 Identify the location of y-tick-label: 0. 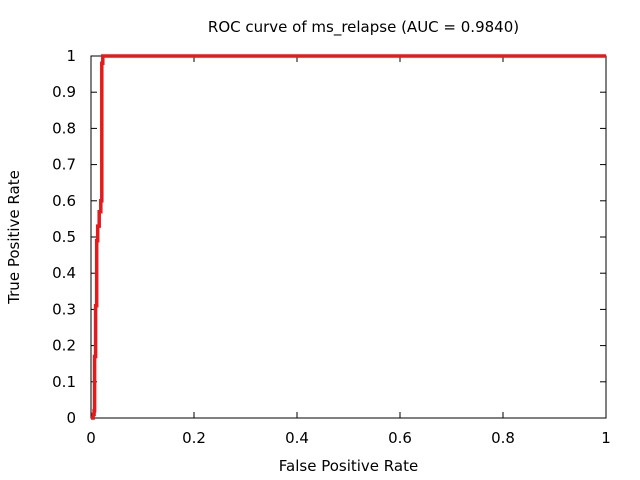
(71, 418).